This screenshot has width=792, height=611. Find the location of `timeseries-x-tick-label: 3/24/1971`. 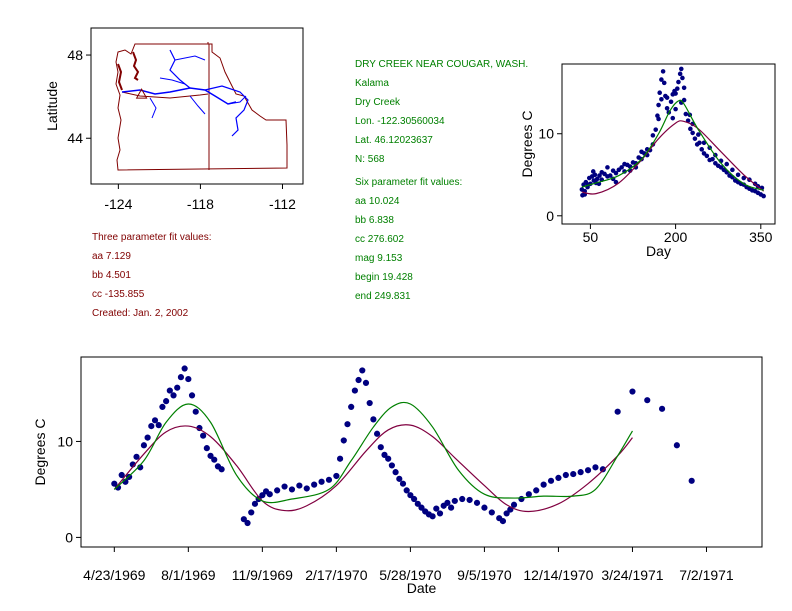

timeseries-x-tick-label: 3/24/1971 is located at coordinates (632, 575).